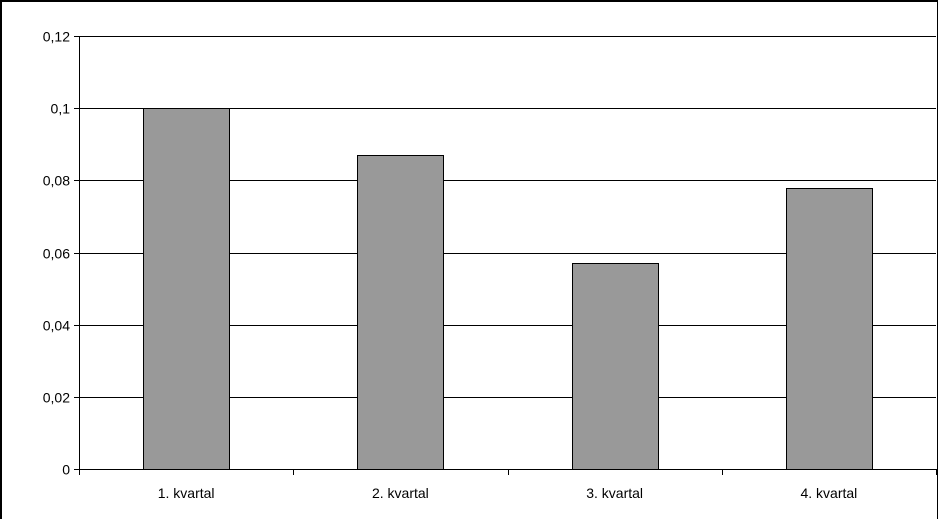 The image size is (938, 519). What do you see at coordinates (828, 493) in the screenshot?
I see `x-tick-label: 4. kvartal` at bounding box center [828, 493].